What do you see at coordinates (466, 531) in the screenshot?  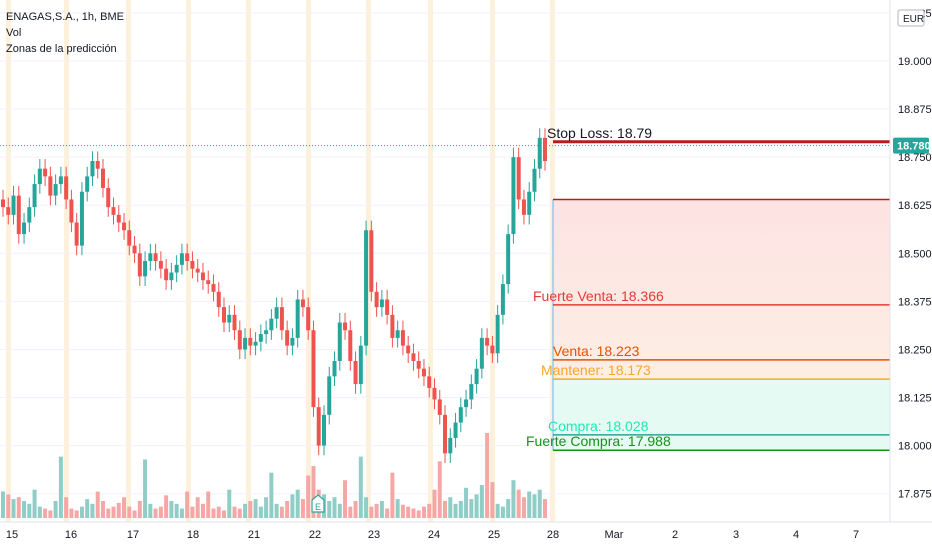 I see `time-axis: 15 16 17 18 21 22 23 24 25 28 Mar 2 3 4 7` at bounding box center [466, 531].